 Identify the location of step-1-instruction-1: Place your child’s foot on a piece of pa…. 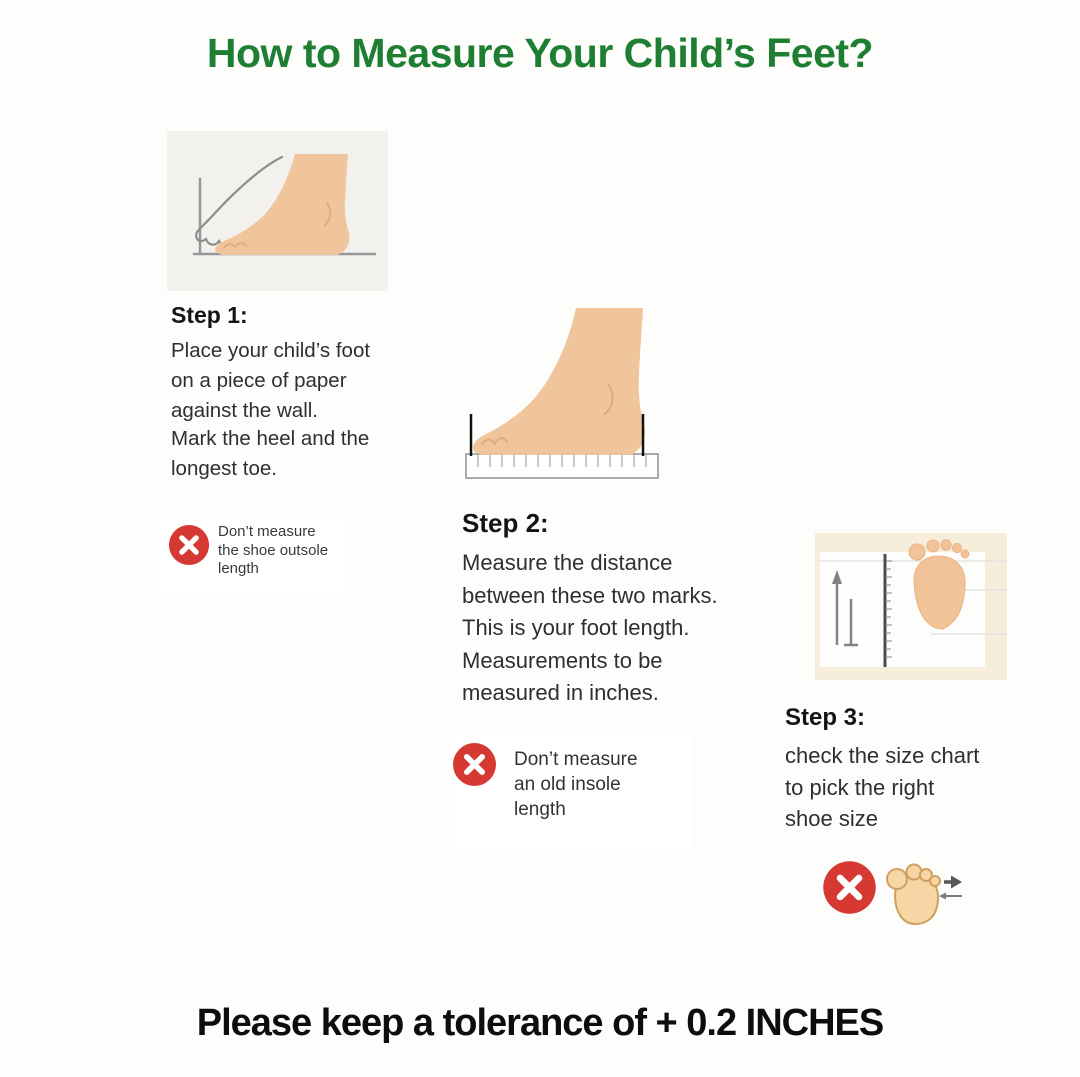
(270, 381).